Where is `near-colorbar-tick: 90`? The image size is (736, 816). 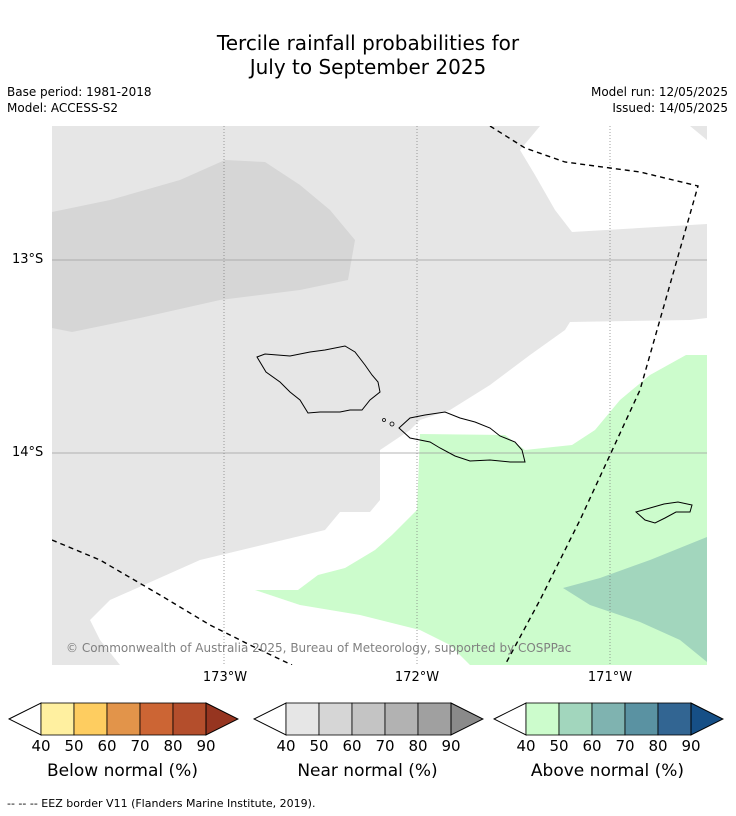 near-colorbar-tick: 90 is located at coordinates (451, 746).